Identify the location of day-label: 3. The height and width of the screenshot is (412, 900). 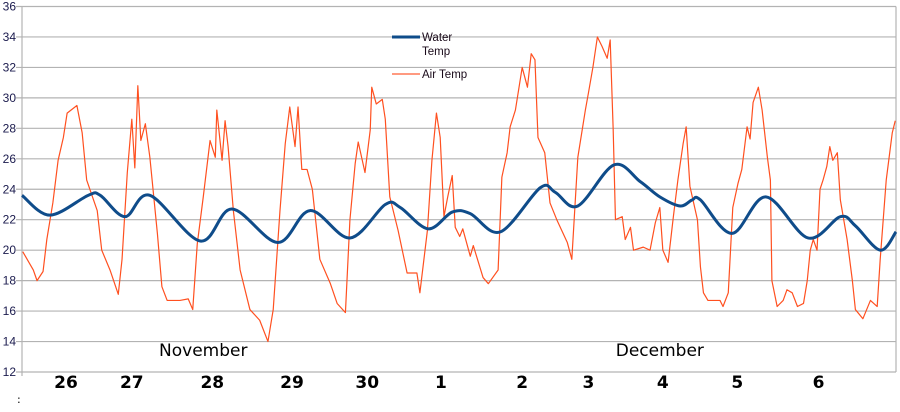
(588, 383).